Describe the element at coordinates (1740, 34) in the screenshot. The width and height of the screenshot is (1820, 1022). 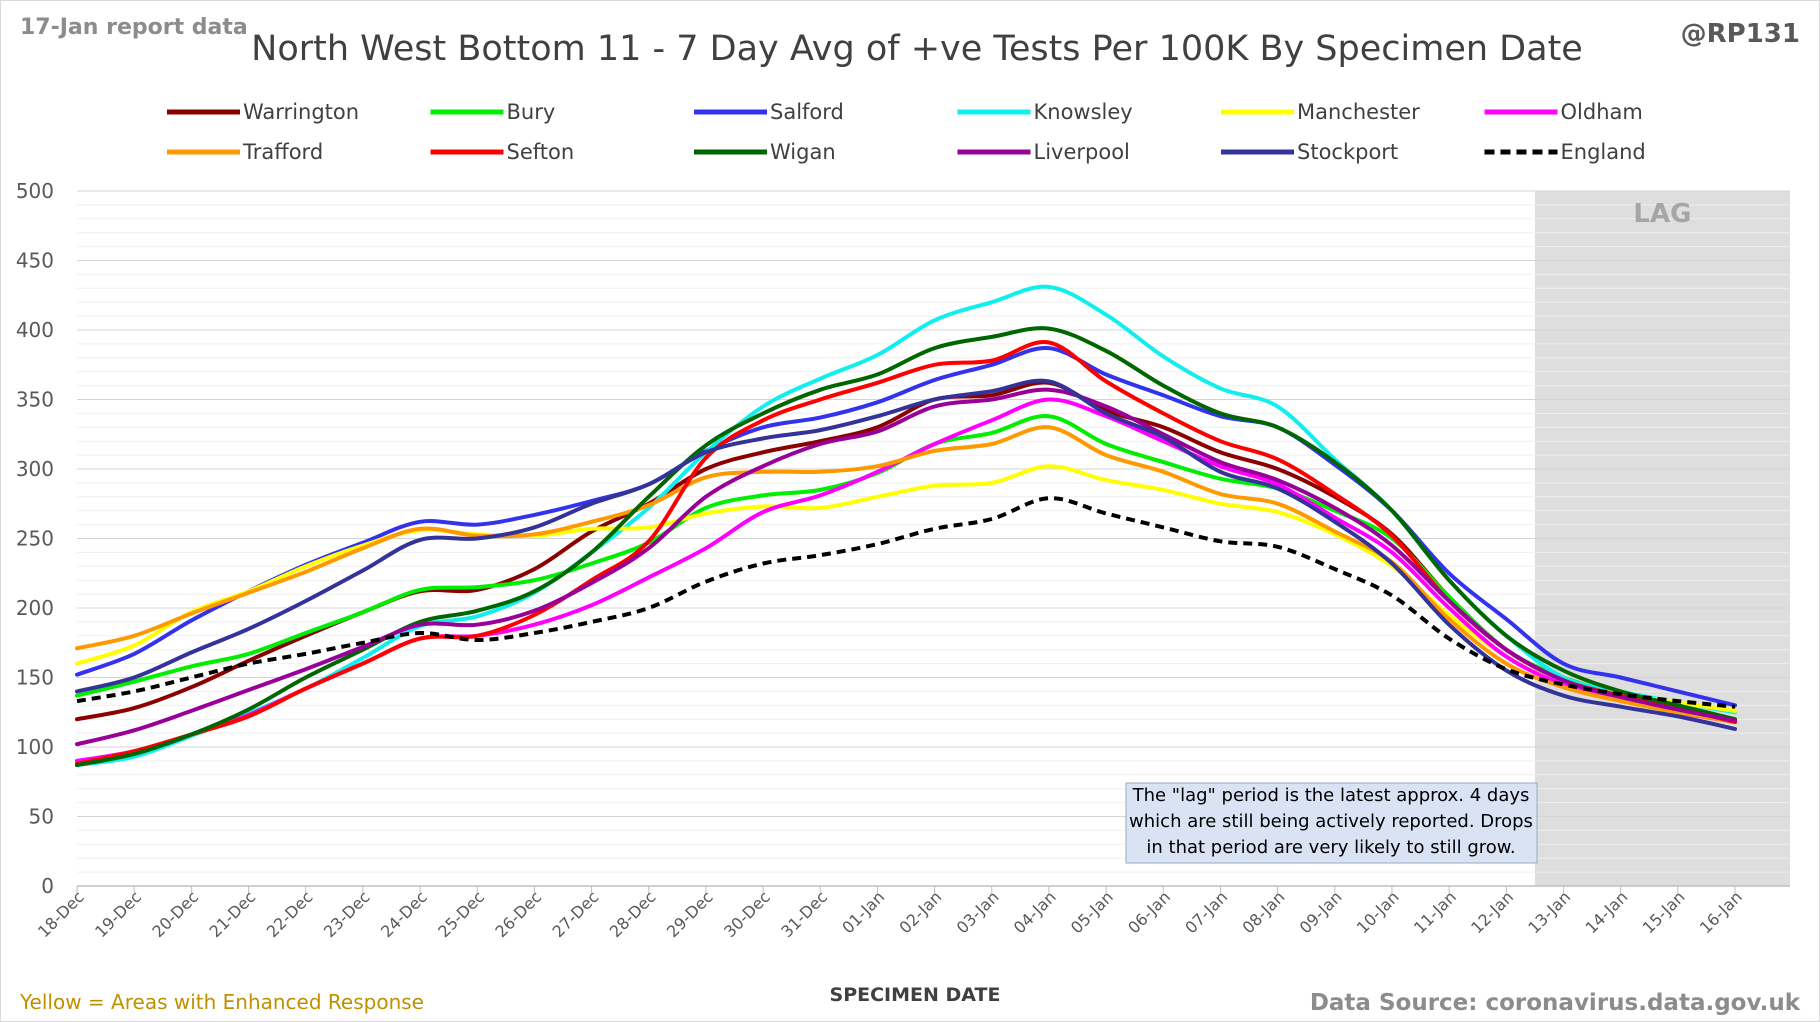
I see `author-handle: @RP131` at that location.